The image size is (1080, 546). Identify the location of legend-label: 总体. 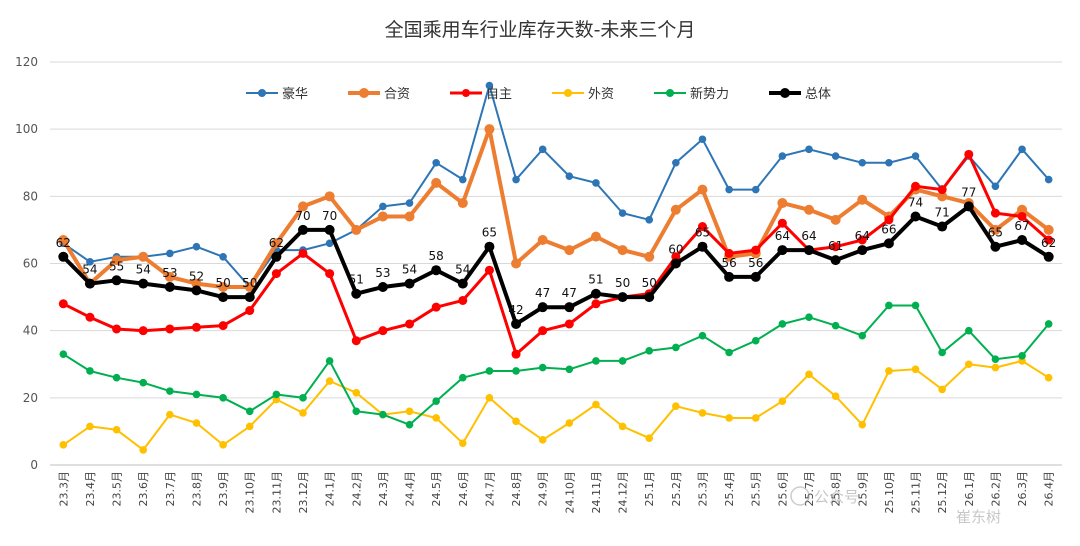
(818, 94).